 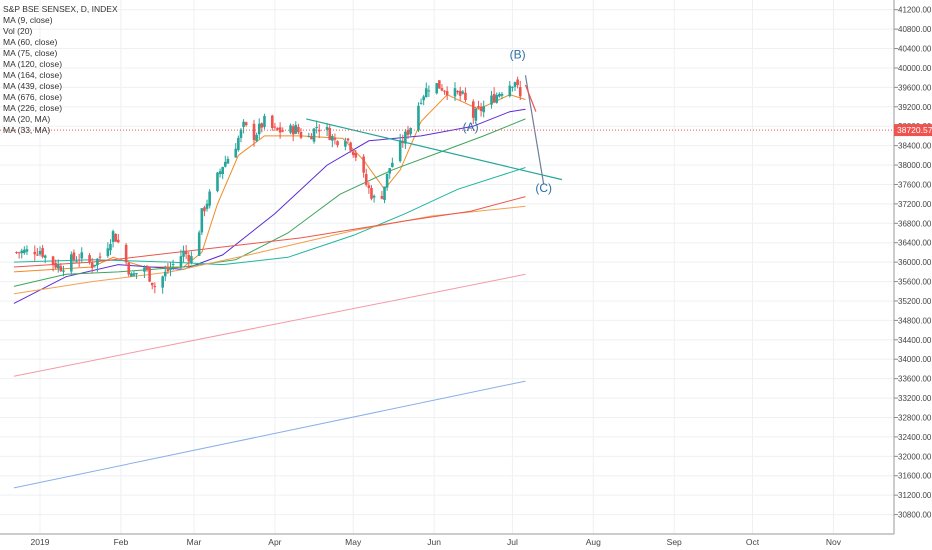 What do you see at coordinates (60, 9) in the screenshot?
I see `legend-title: S&P BSE SENSEX, D, INDEX` at bounding box center [60, 9].